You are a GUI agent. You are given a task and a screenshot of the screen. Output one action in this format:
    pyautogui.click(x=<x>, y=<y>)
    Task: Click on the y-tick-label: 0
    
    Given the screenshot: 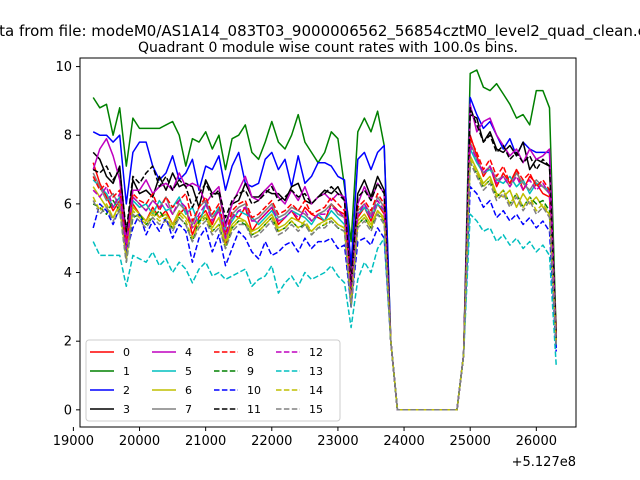 What is the action you would take?
    pyautogui.click(x=68, y=410)
    